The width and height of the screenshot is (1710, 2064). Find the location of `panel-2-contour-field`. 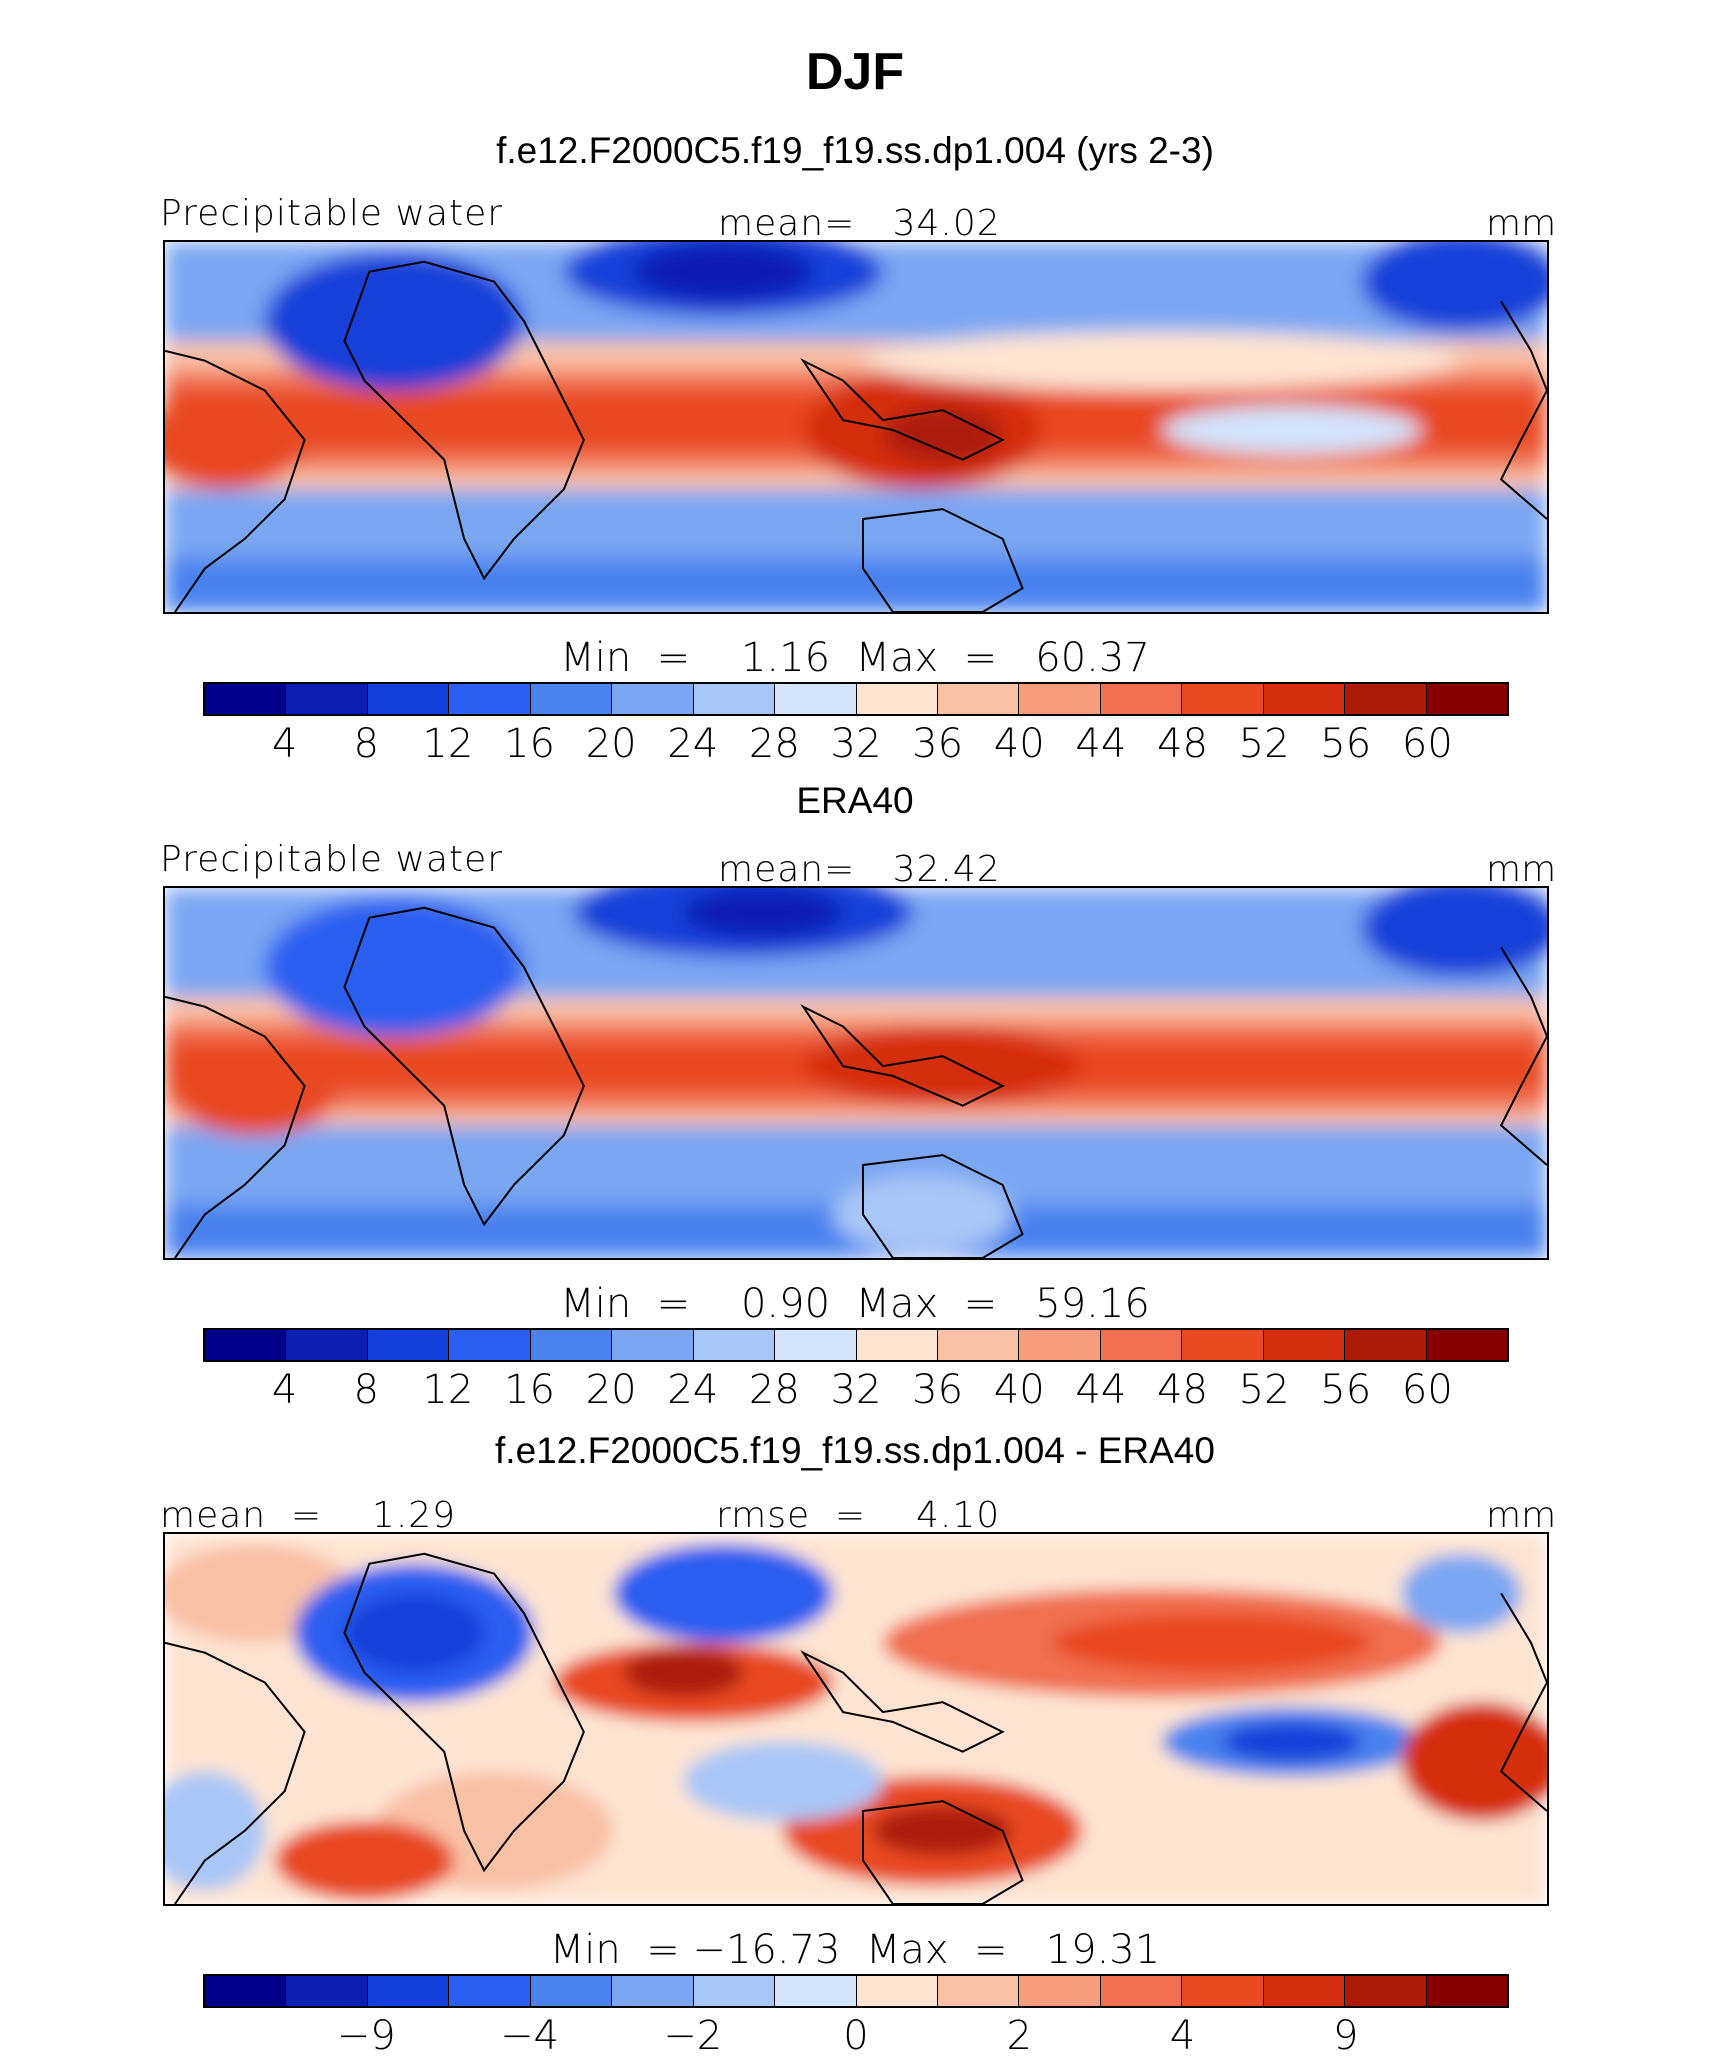

panel-2-contour-field is located at coordinates (856, 1073).